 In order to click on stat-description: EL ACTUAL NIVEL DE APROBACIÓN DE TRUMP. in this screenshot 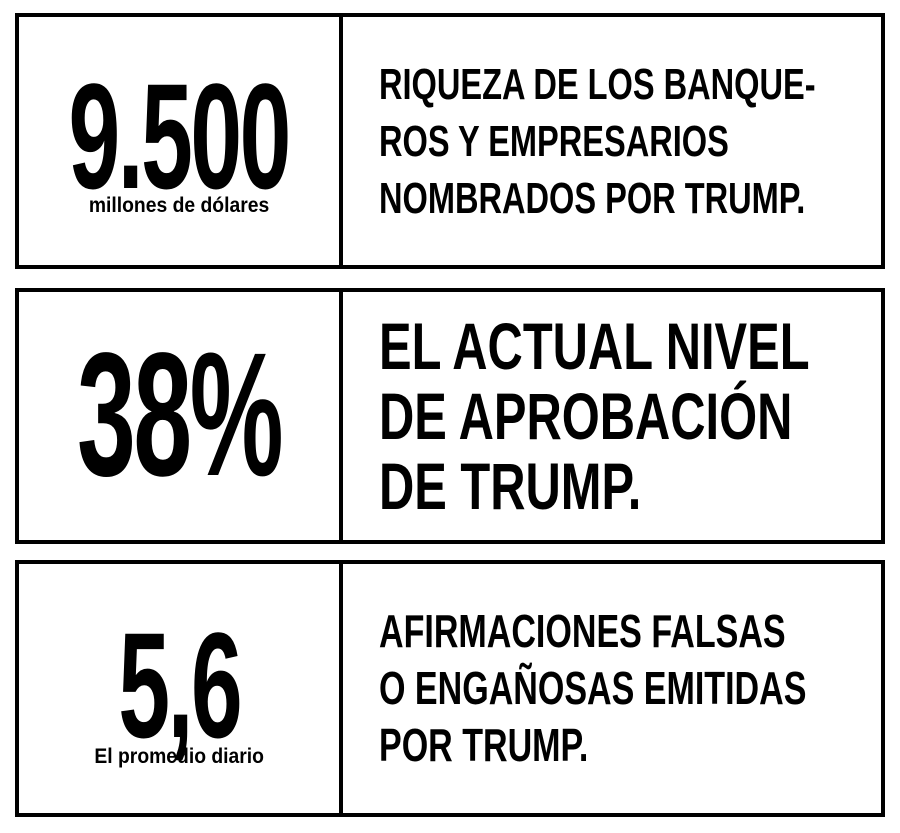, I will do `click(594, 416)`.